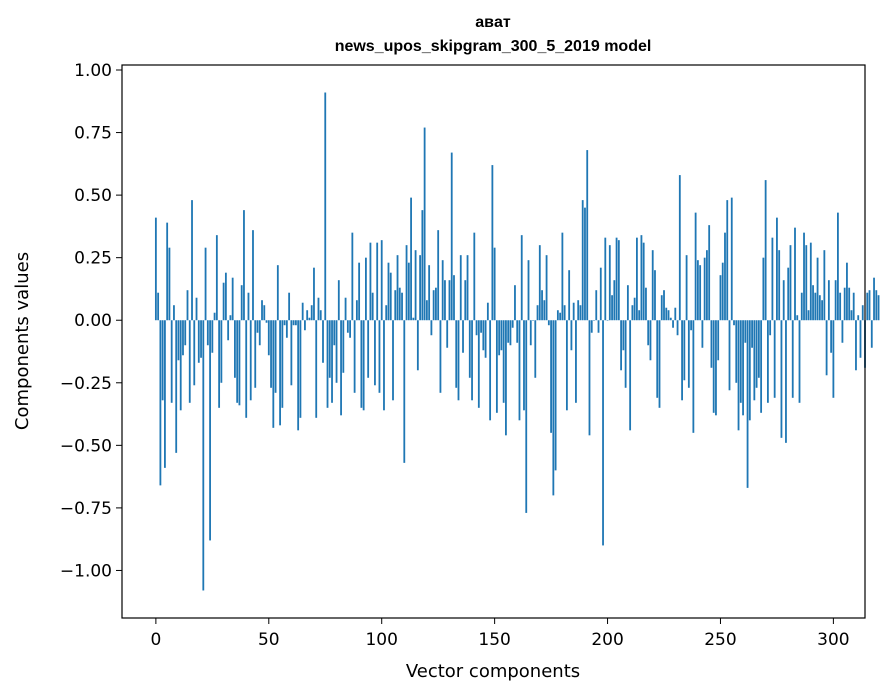  I want to click on chart-title-line1: авaт, so click(493, 22).